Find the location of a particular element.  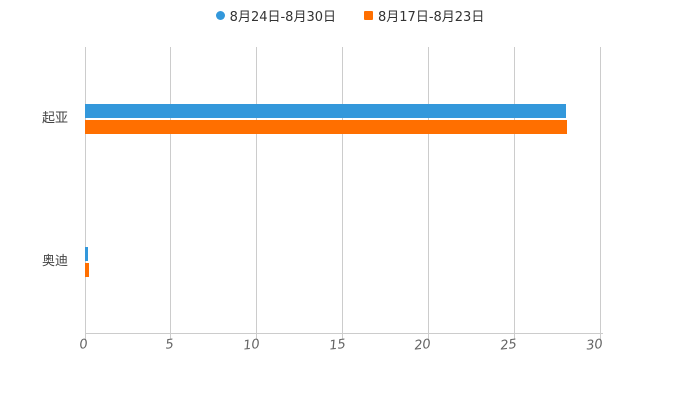

bar-series1-cat2 is located at coordinates (87, 253).